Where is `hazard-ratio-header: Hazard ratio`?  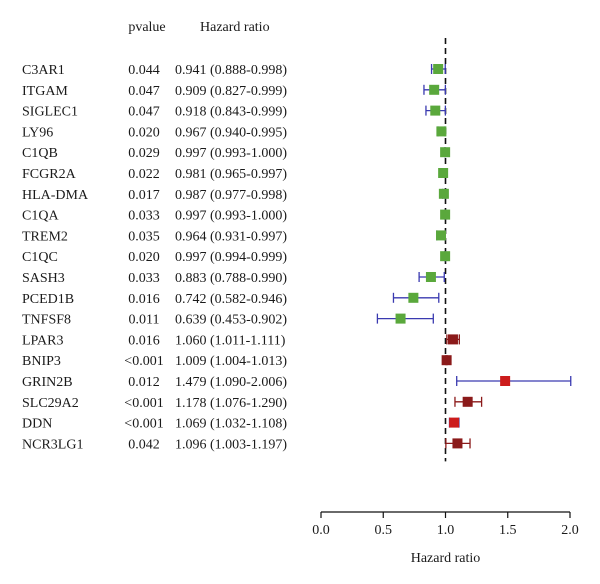 hazard-ratio-header: Hazard ratio is located at coordinates (235, 27).